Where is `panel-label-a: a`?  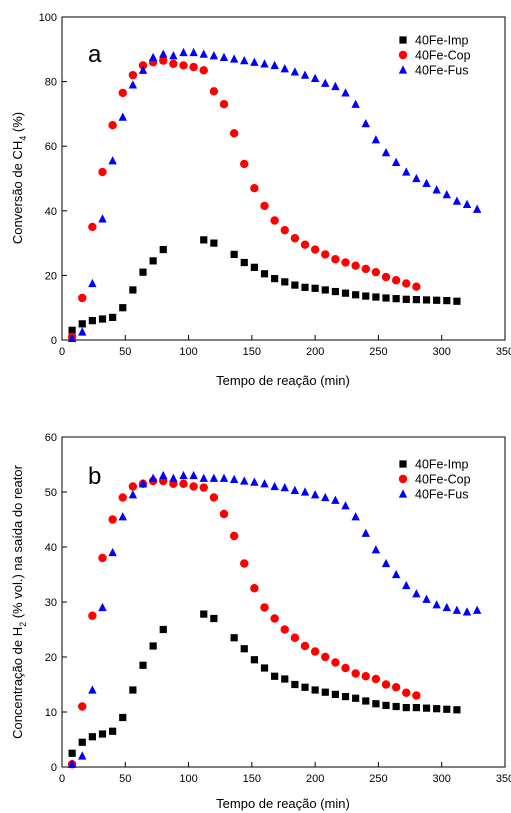 panel-label-a: a is located at coordinates (95, 54).